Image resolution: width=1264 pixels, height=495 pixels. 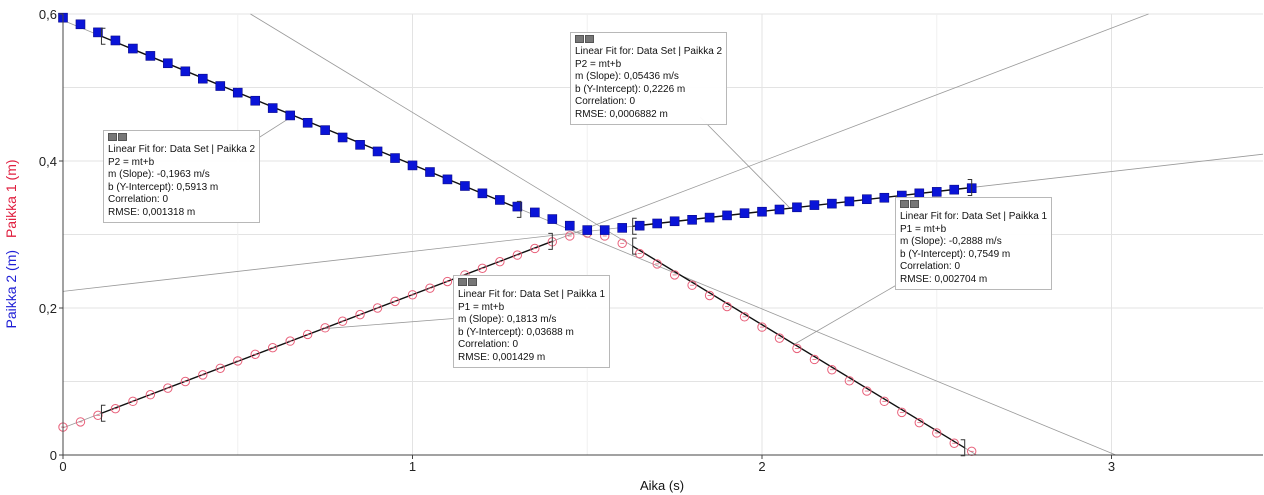 I want to click on y-tick-label: 0,2, so click(x=48, y=308).